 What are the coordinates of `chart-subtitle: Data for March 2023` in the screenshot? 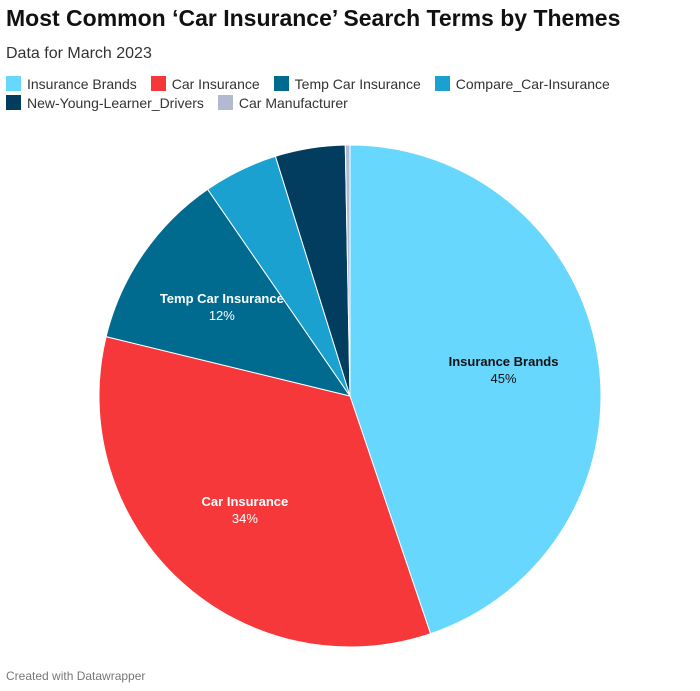 It's located at (79, 53).